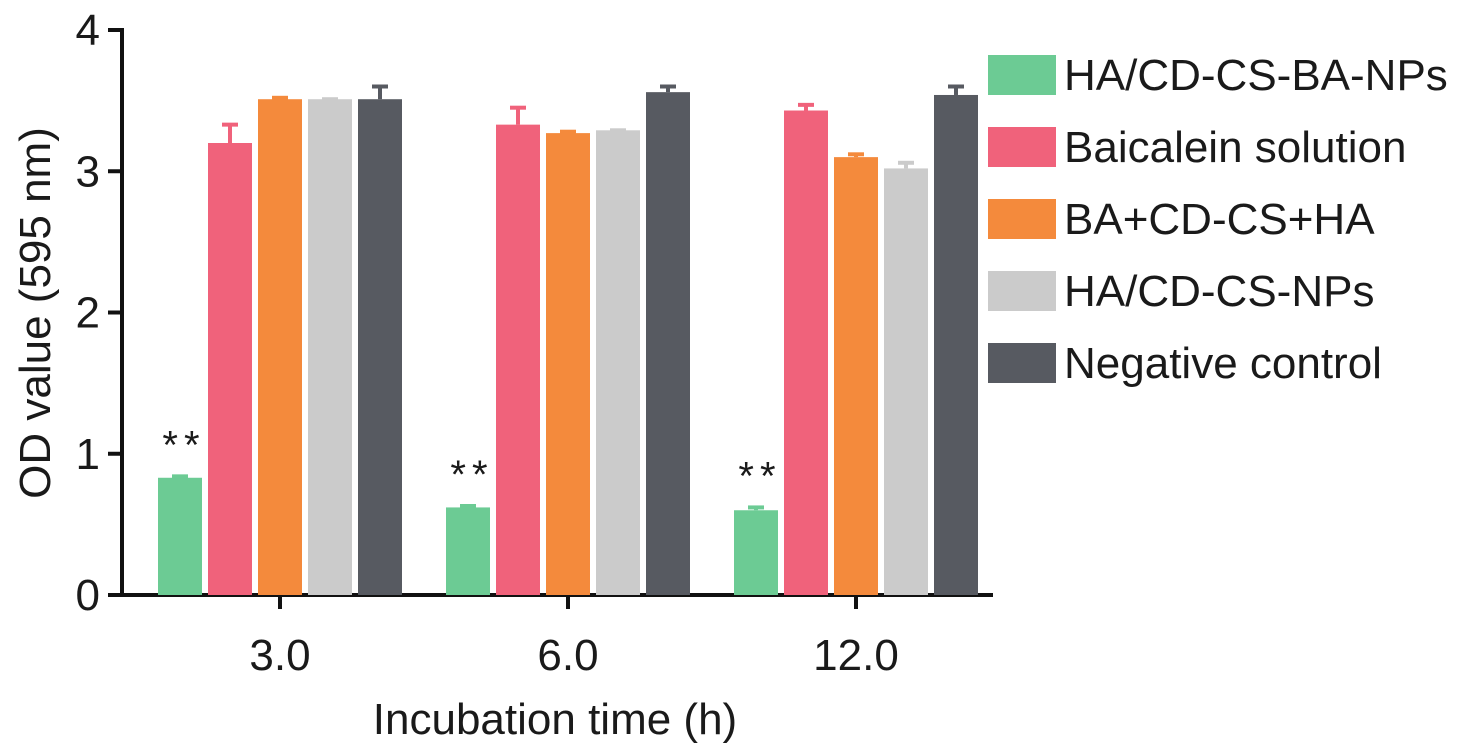 The width and height of the screenshot is (1476, 753). What do you see at coordinates (555, 719) in the screenshot?
I see `x-axis-title: Incubation time (h)` at bounding box center [555, 719].